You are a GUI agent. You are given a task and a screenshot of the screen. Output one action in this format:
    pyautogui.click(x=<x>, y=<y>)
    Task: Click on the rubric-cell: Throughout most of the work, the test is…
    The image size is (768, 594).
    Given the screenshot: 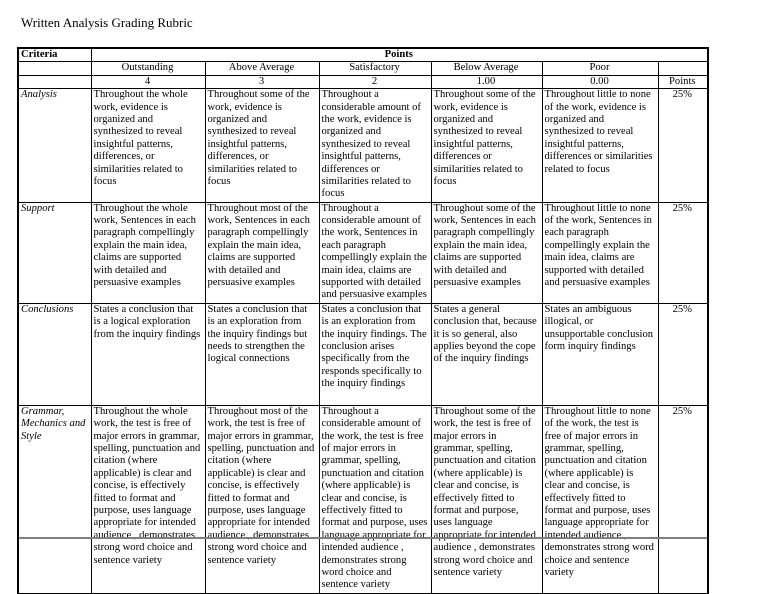 What is the action you would take?
    pyautogui.click(x=262, y=499)
    